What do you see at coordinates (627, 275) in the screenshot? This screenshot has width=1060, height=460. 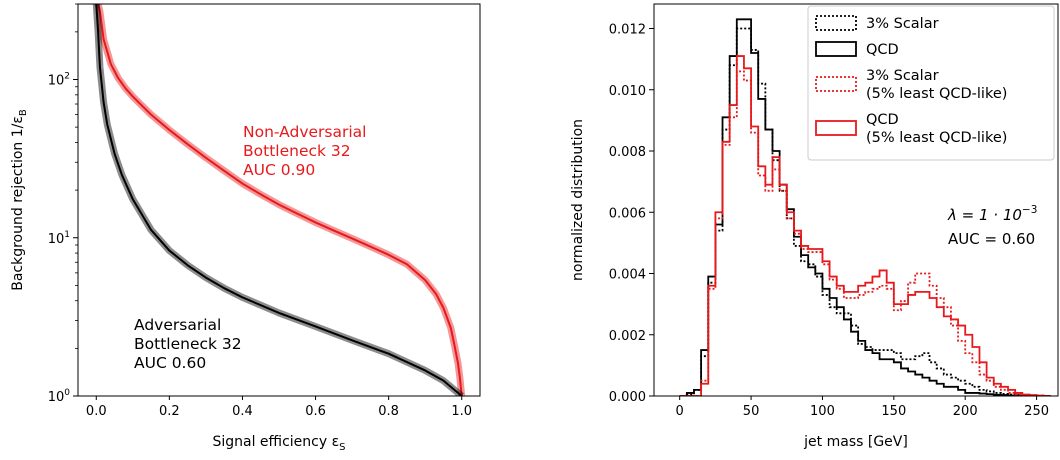 I see `hist-y-tick-label: 0.004` at bounding box center [627, 275].